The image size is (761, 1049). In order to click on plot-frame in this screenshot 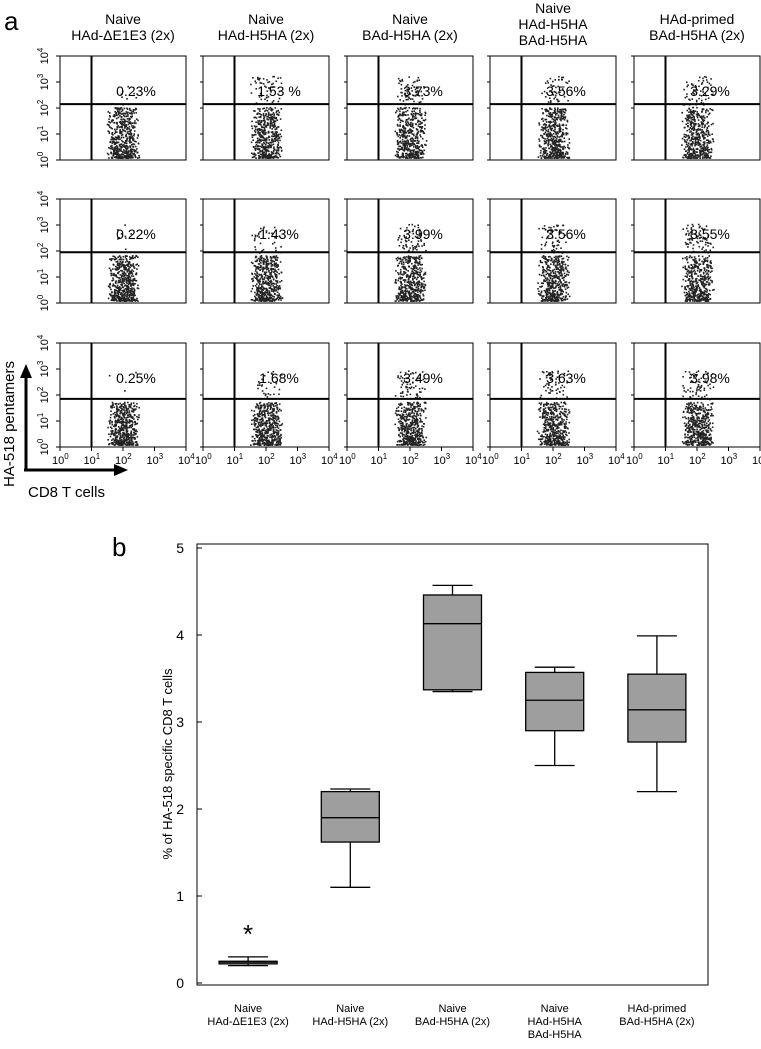, I will do `click(123, 108)`.